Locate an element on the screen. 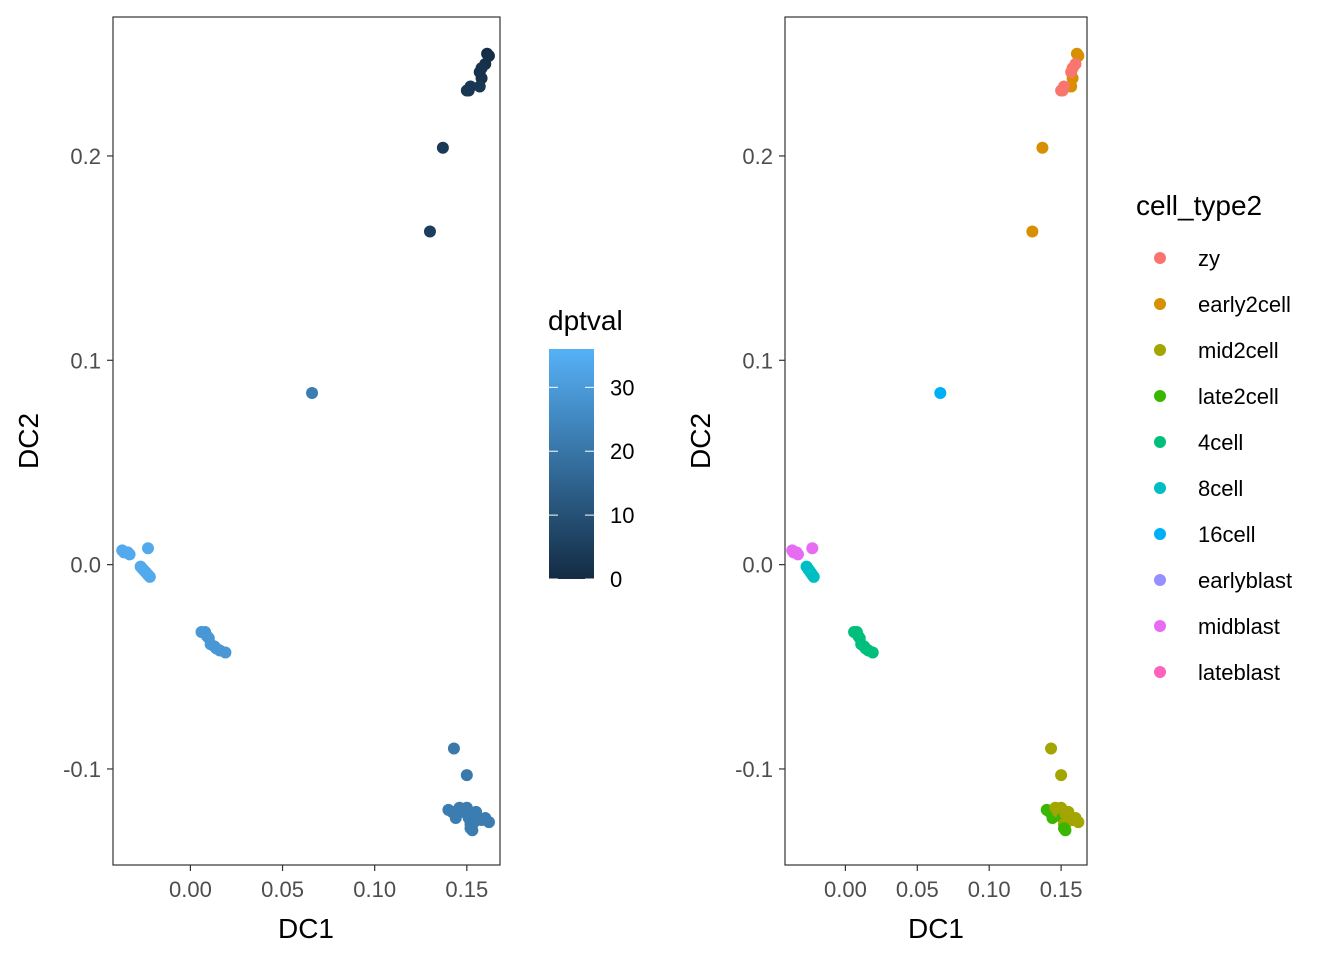 The width and height of the screenshot is (1344, 960). legend-label: lateblast is located at coordinates (1239, 672).